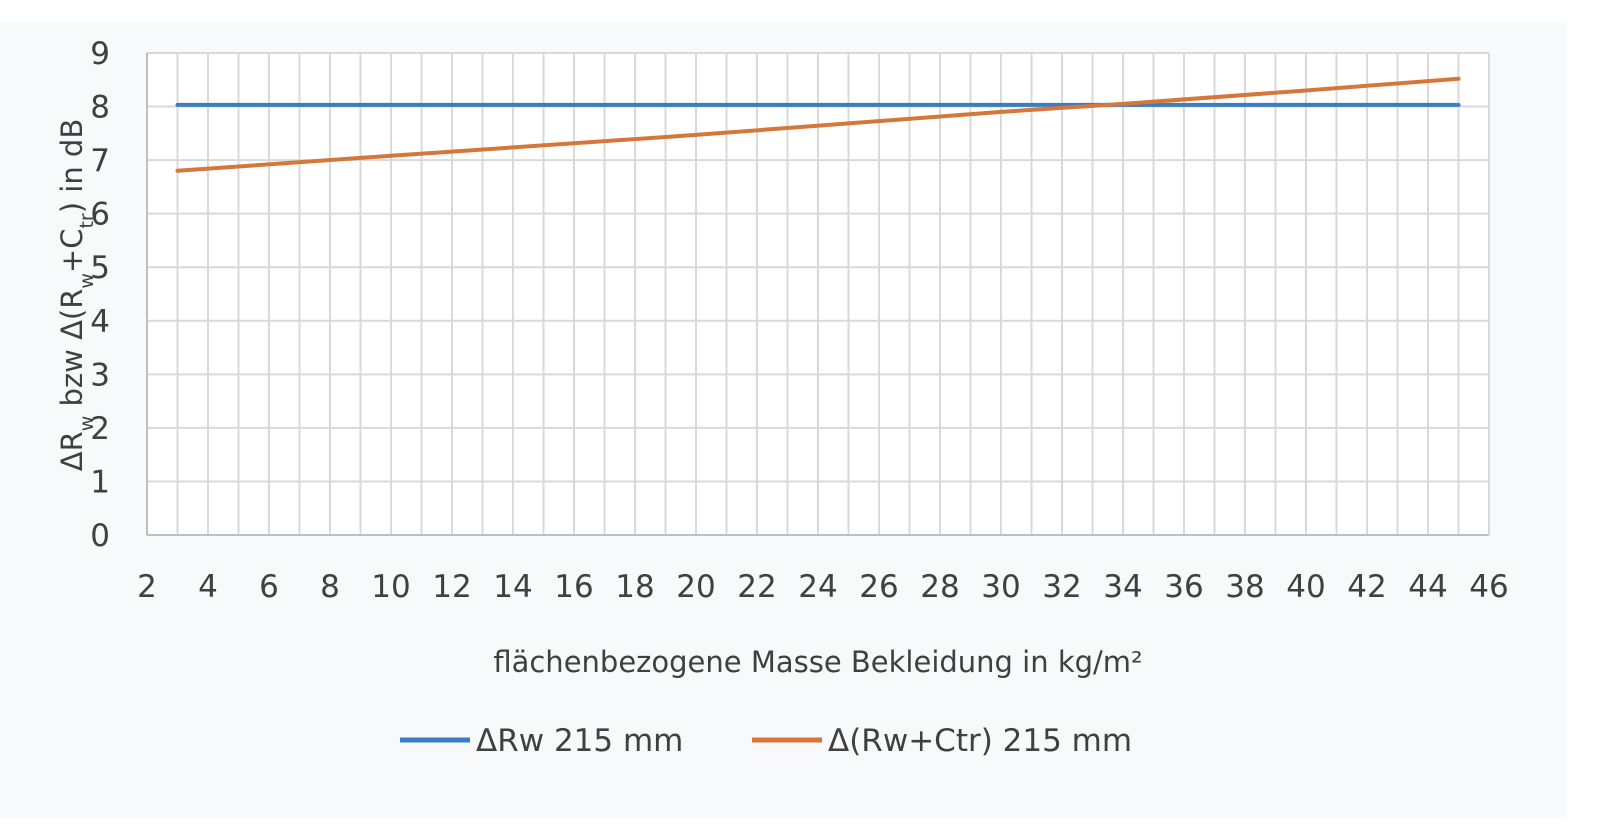 This screenshot has width=1600, height=838. What do you see at coordinates (766, 741) in the screenshot?
I see `legend: ΔRw 215 mm Δ(Rw+Ctr) 215 mm` at bounding box center [766, 741].